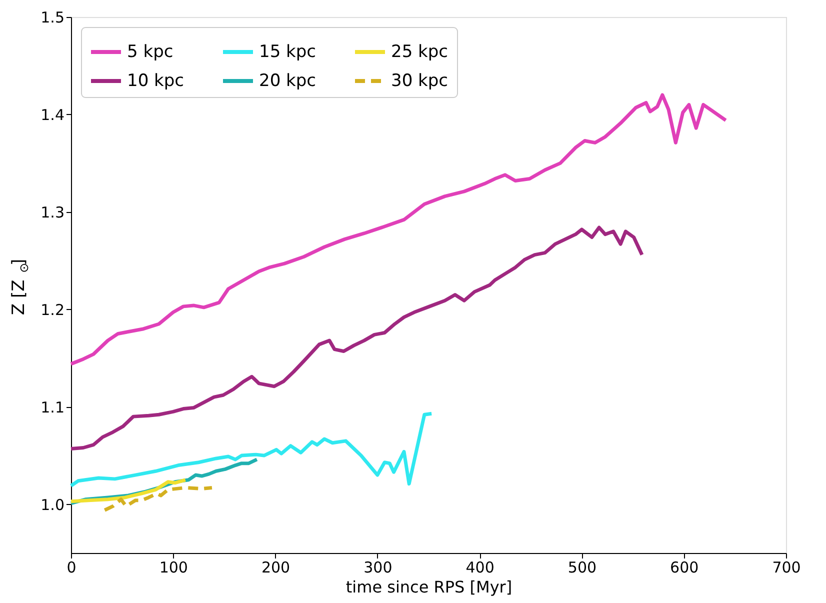 The height and width of the screenshot is (603, 826). I want to click on legend-label: 15 kpc, so click(287, 52).